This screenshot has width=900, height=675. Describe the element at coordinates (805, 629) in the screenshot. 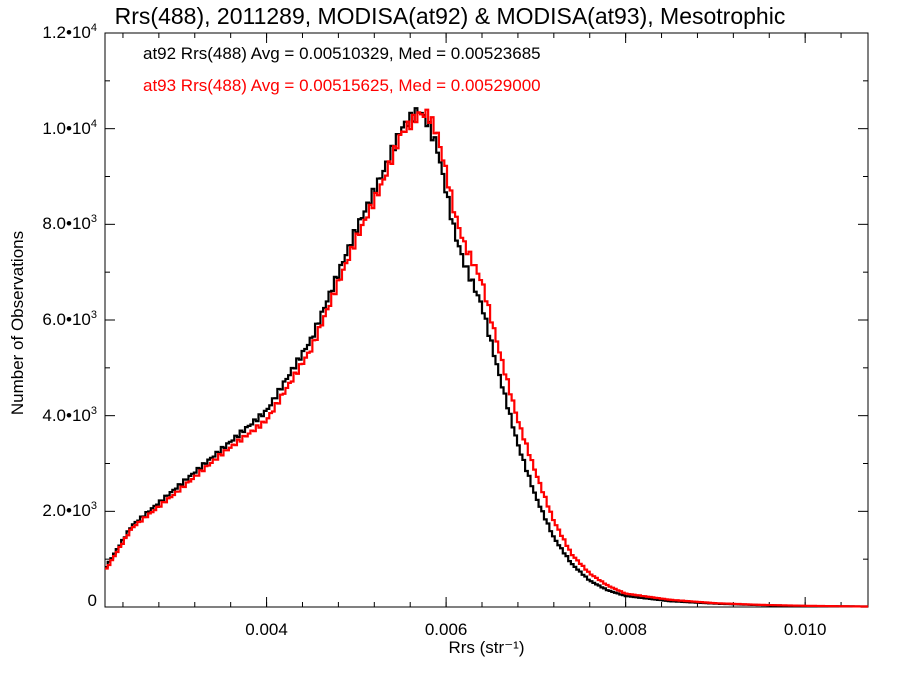

I see `x-tick-label: 0.010` at that location.